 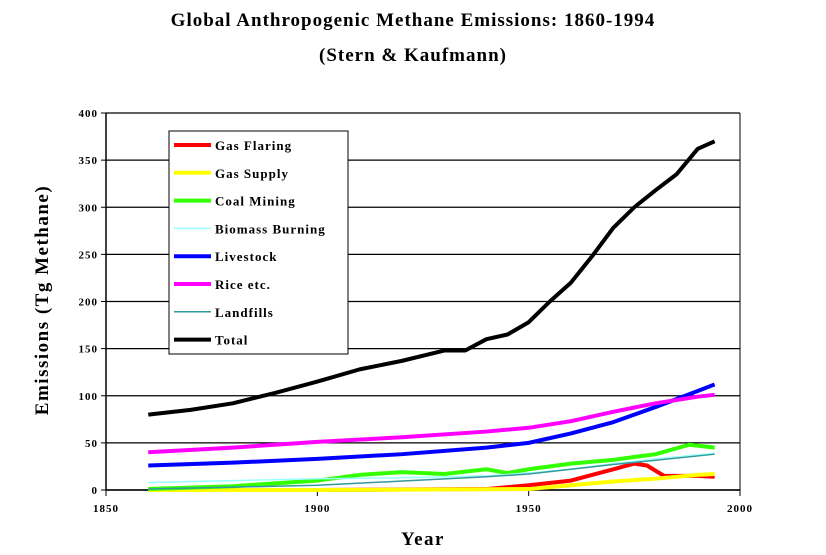 I want to click on y-tick-label: 200, so click(x=89, y=303).